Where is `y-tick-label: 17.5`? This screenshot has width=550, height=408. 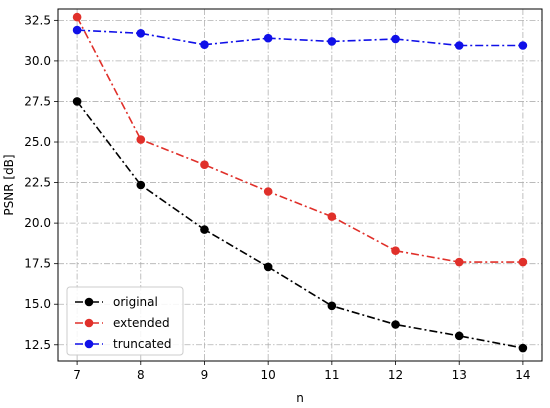
y-tick-label: 17.5 is located at coordinates (37, 264).